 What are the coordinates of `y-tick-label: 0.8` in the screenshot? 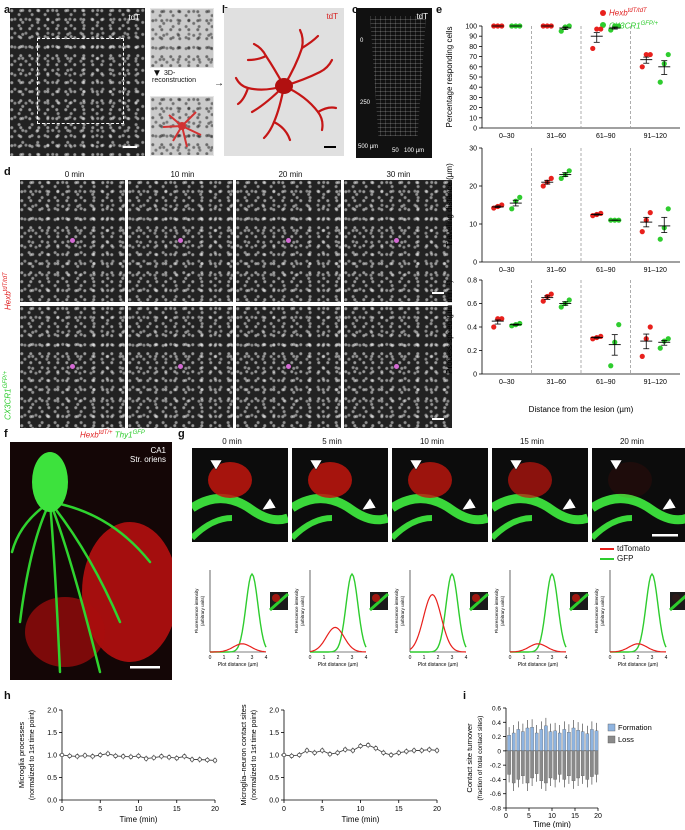 It's located at (472, 281).